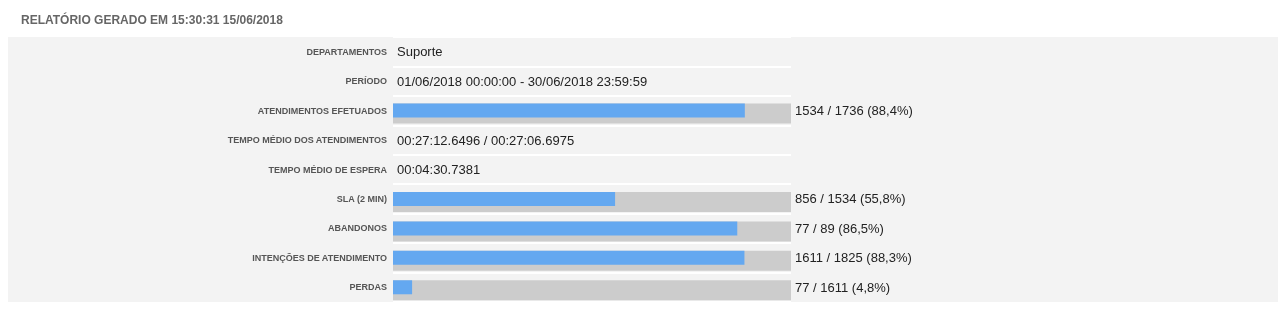  What do you see at coordinates (357, 228) in the screenshot?
I see `y-tick-label: ABANDONOS` at bounding box center [357, 228].